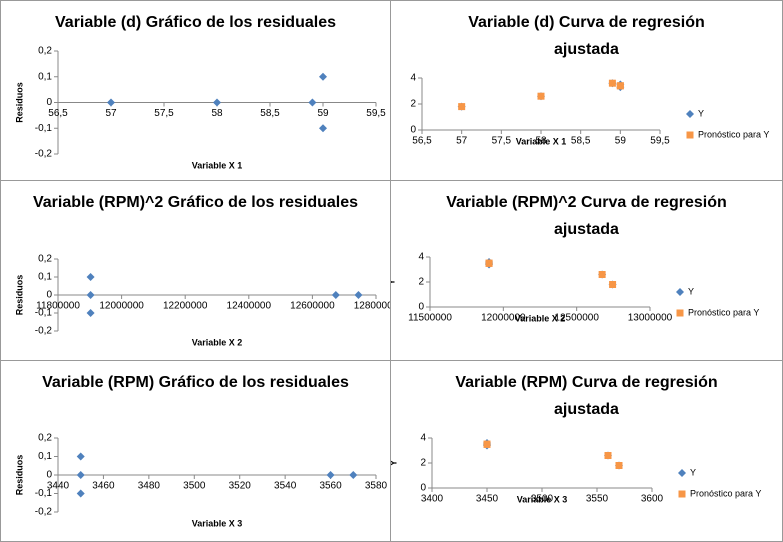 The height and width of the screenshot is (542, 783). I want to click on x-tick-label: 12600000, so click(312, 306).